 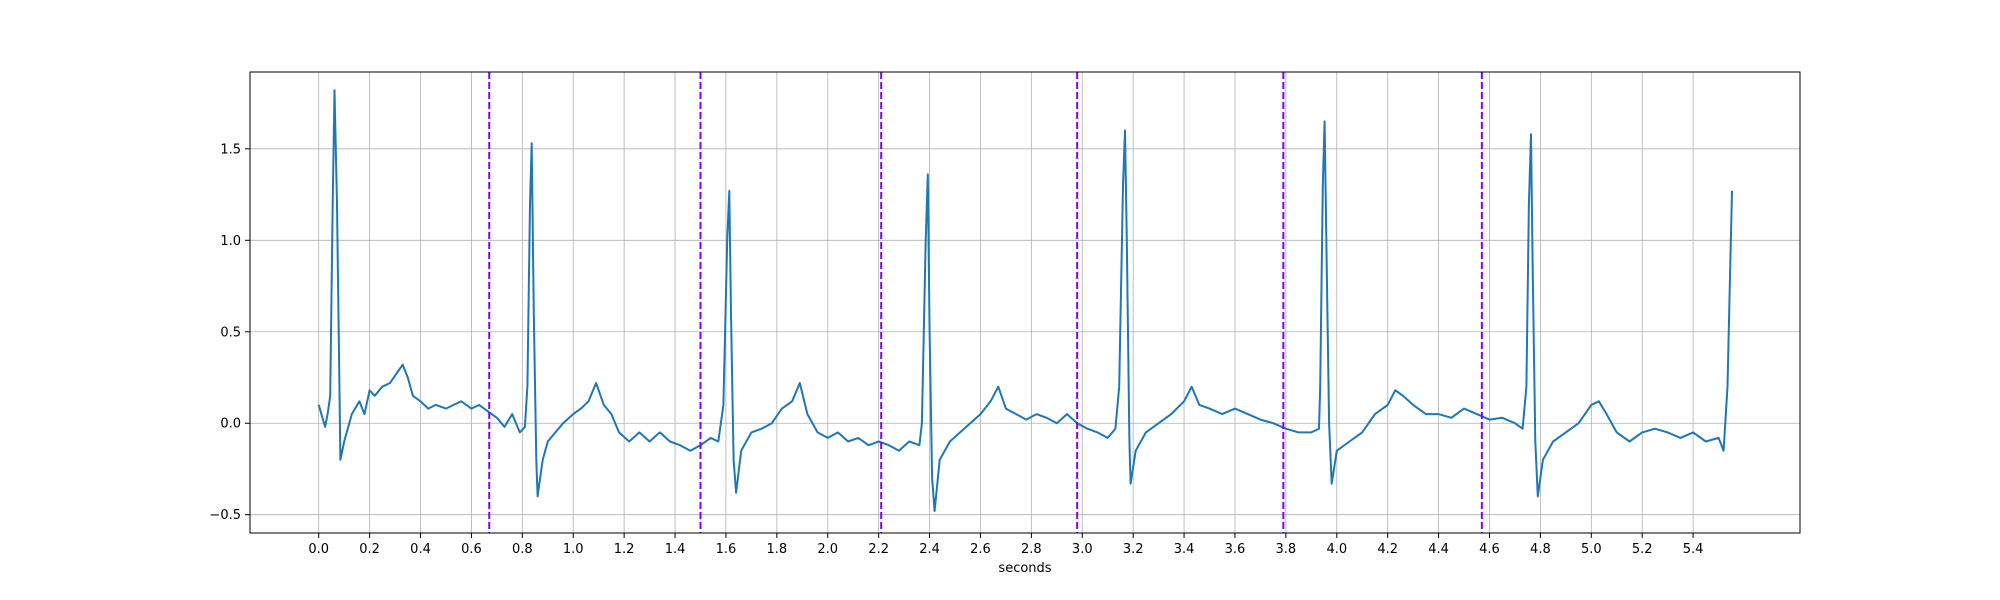 I want to click on x-tick-label: 5.4, so click(x=1693, y=549).